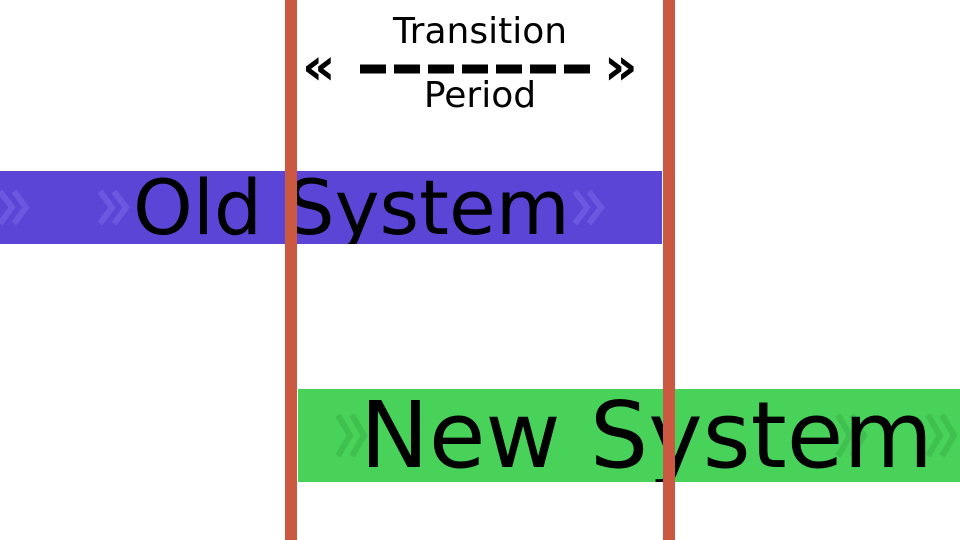  Describe the element at coordinates (291, 270) in the screenshot. I see `transition-start-line` at that location.